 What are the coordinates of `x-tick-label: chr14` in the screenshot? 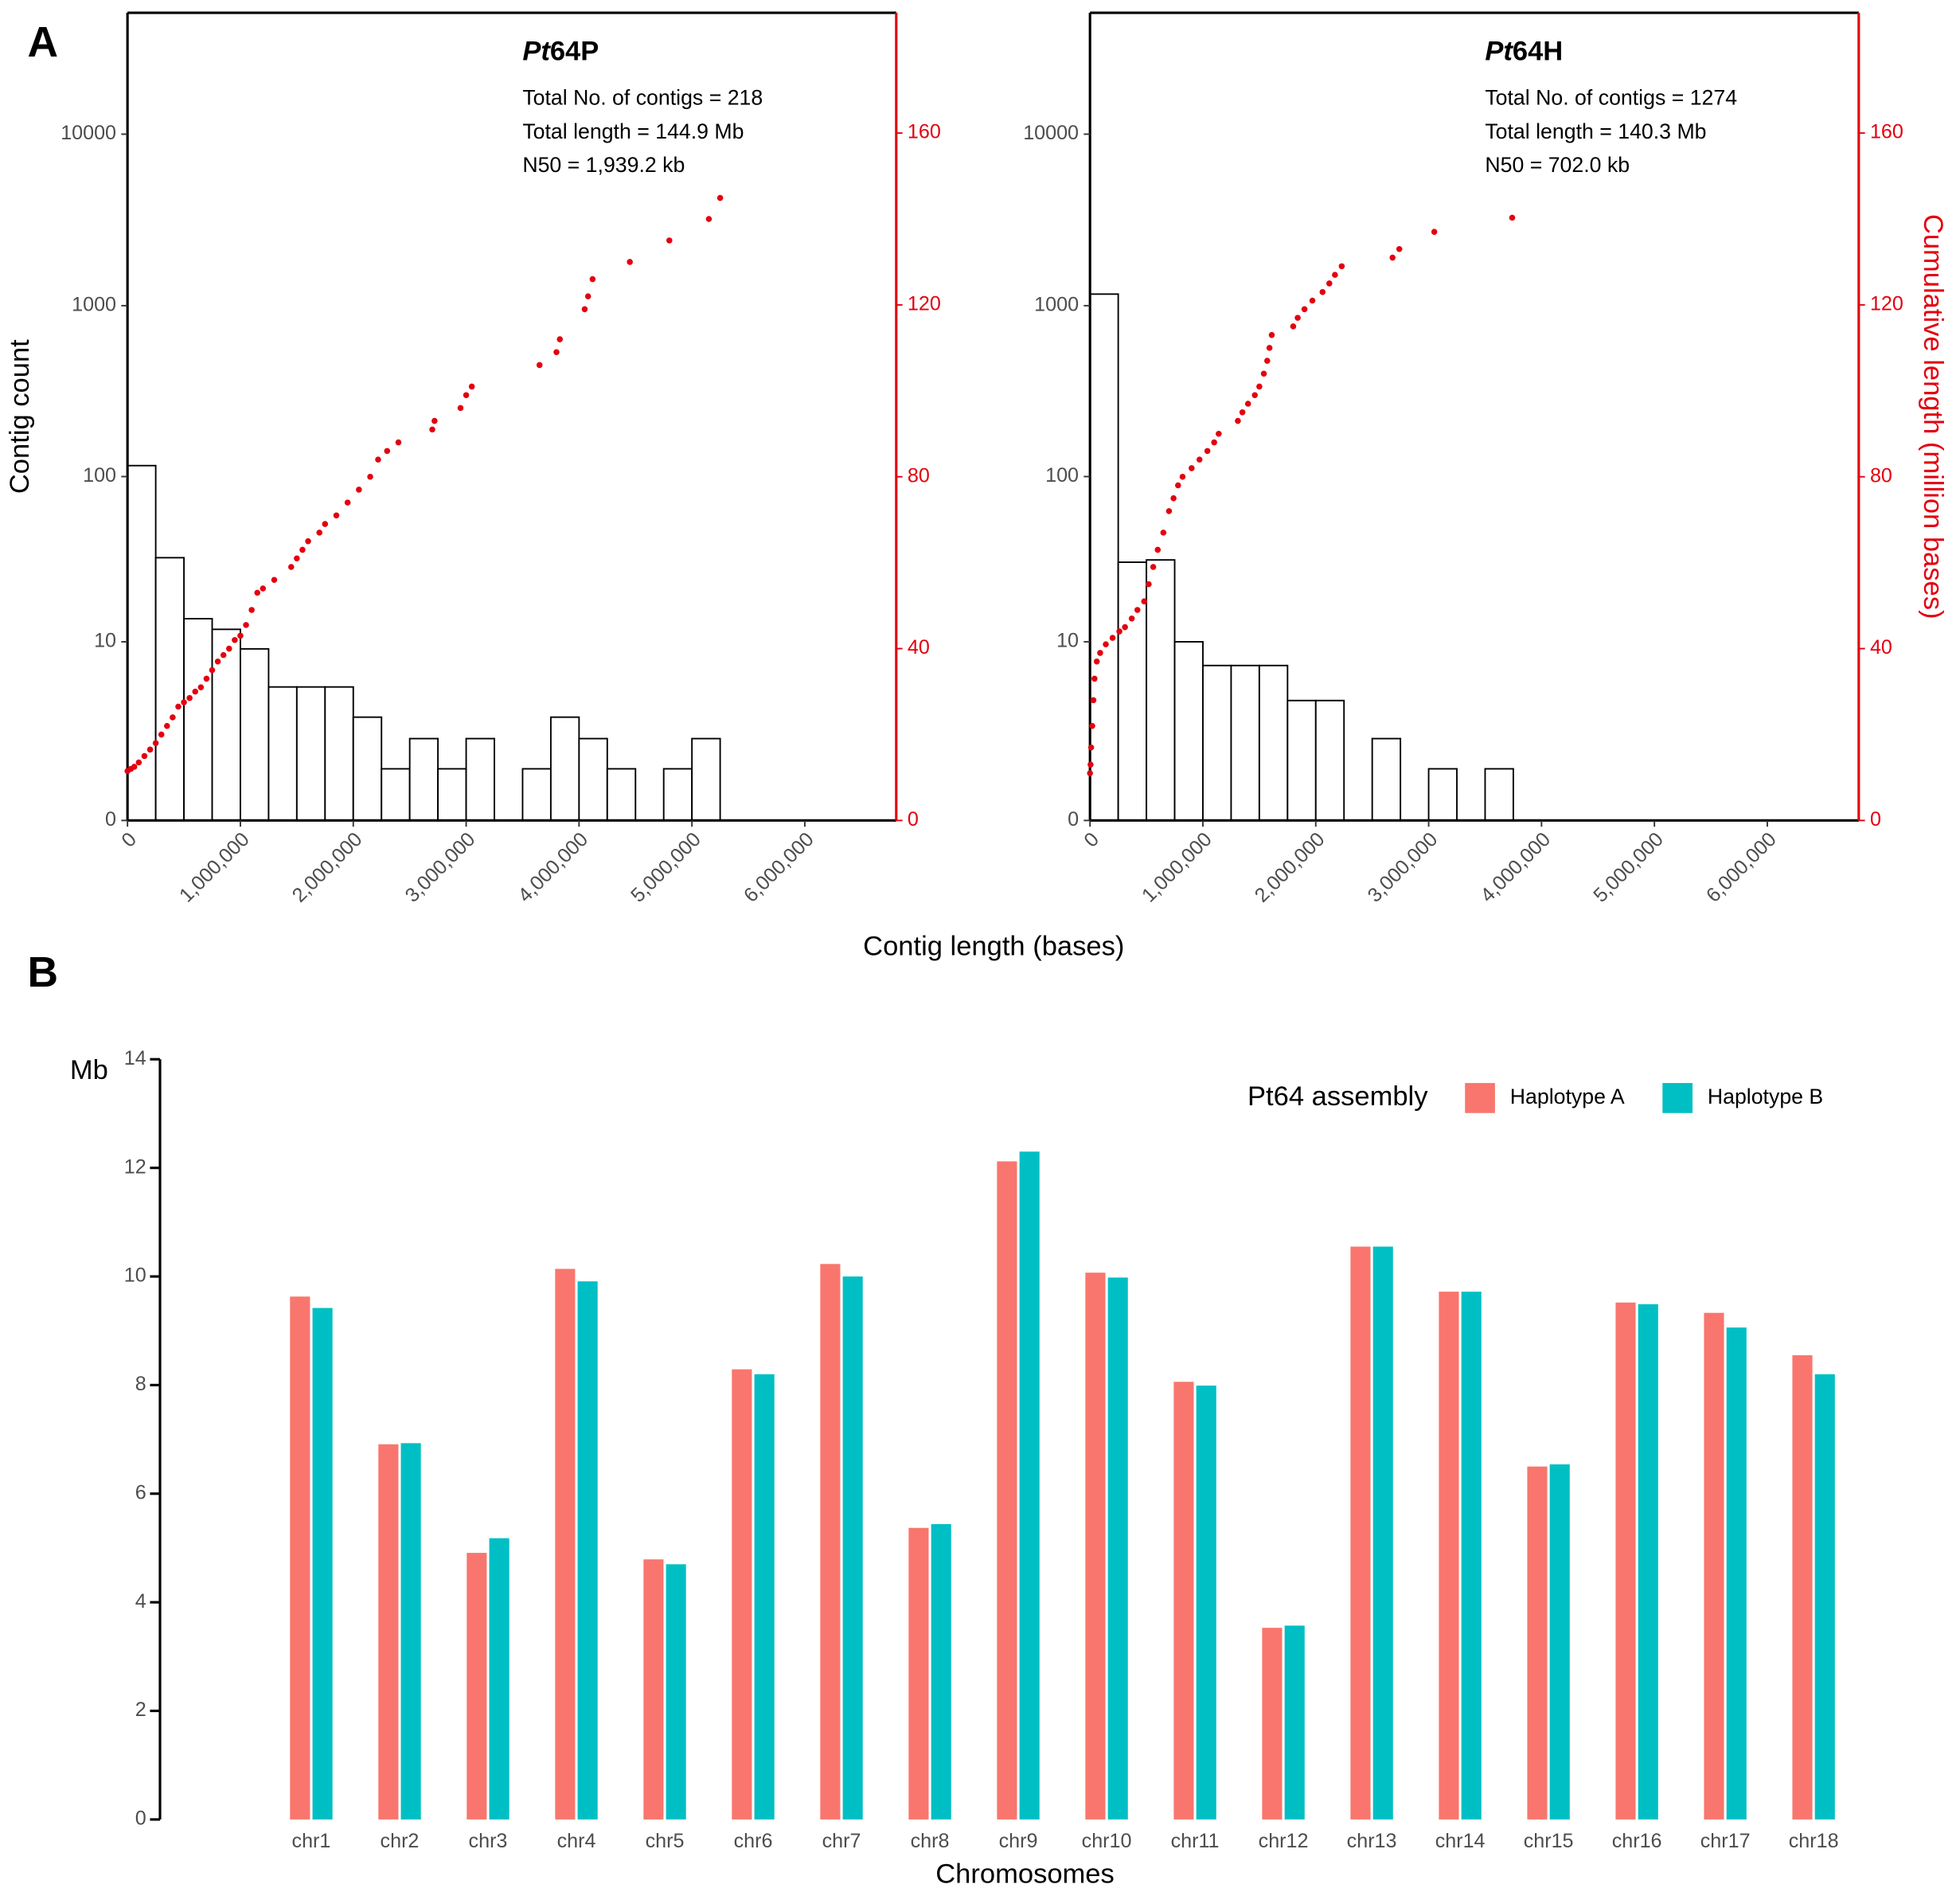 It's located at (1460, 1841).